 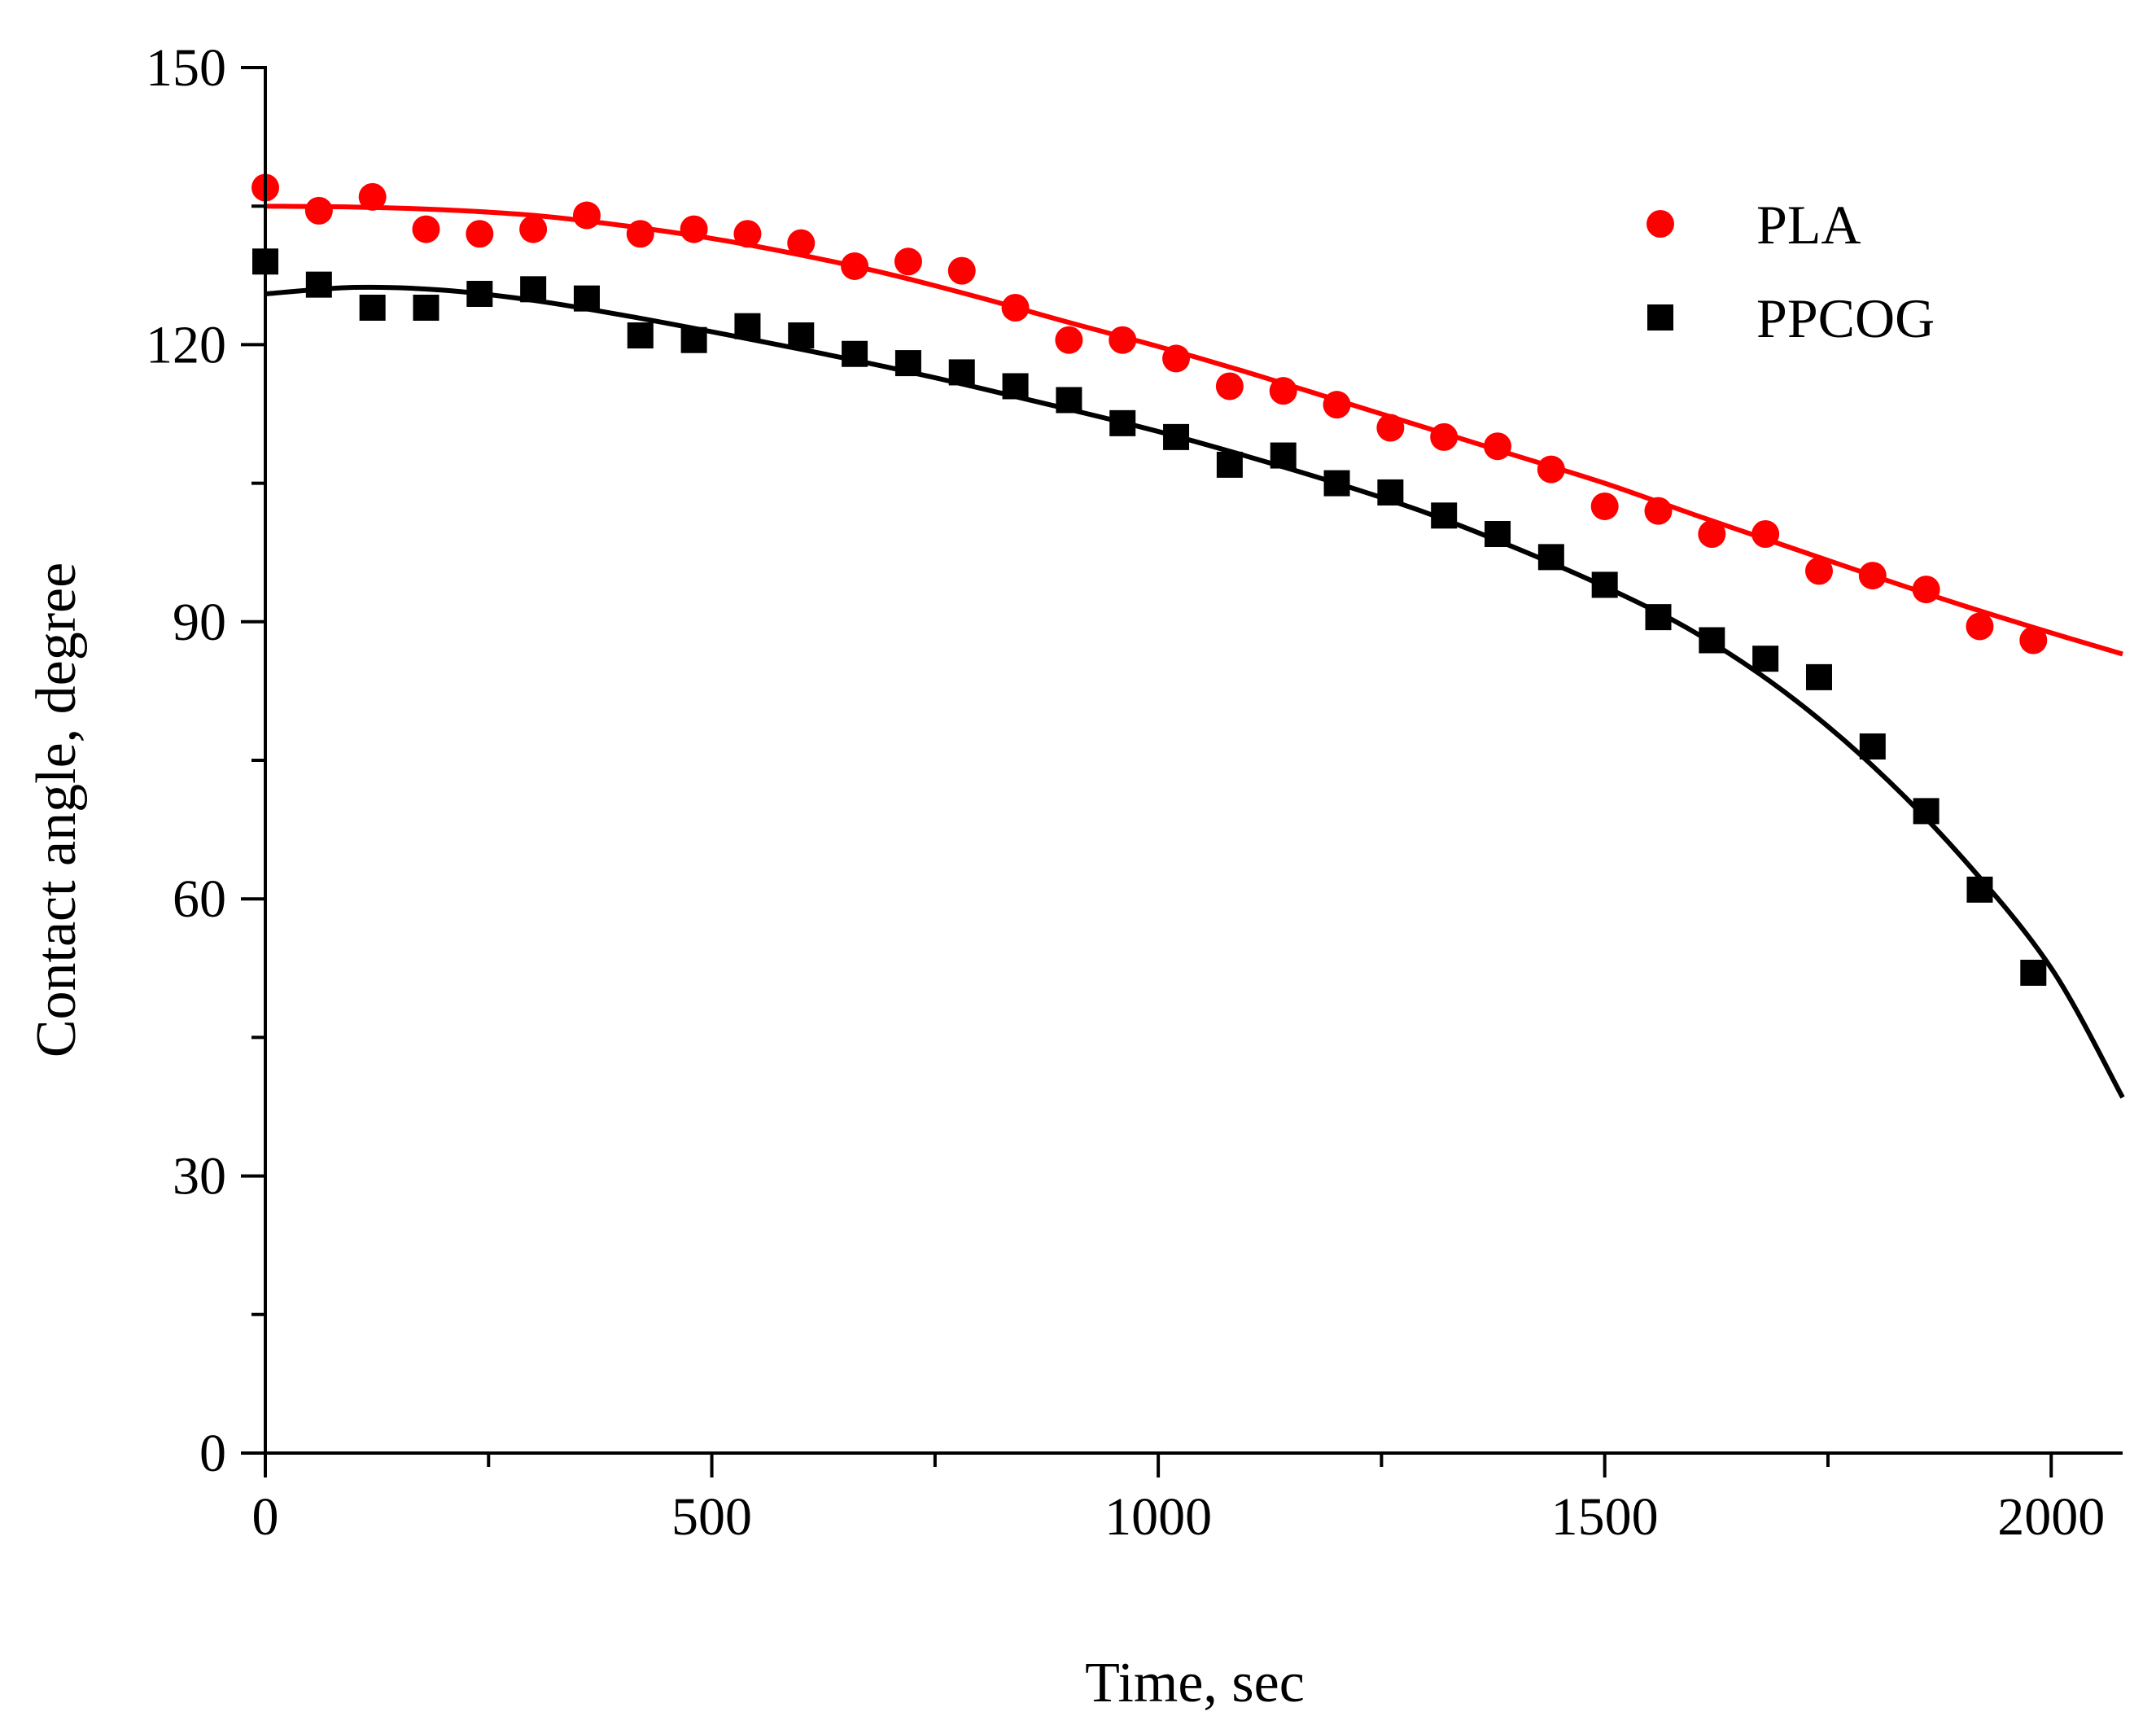 I want to click on legend-marker-pla, so click(x=1660, y=224).